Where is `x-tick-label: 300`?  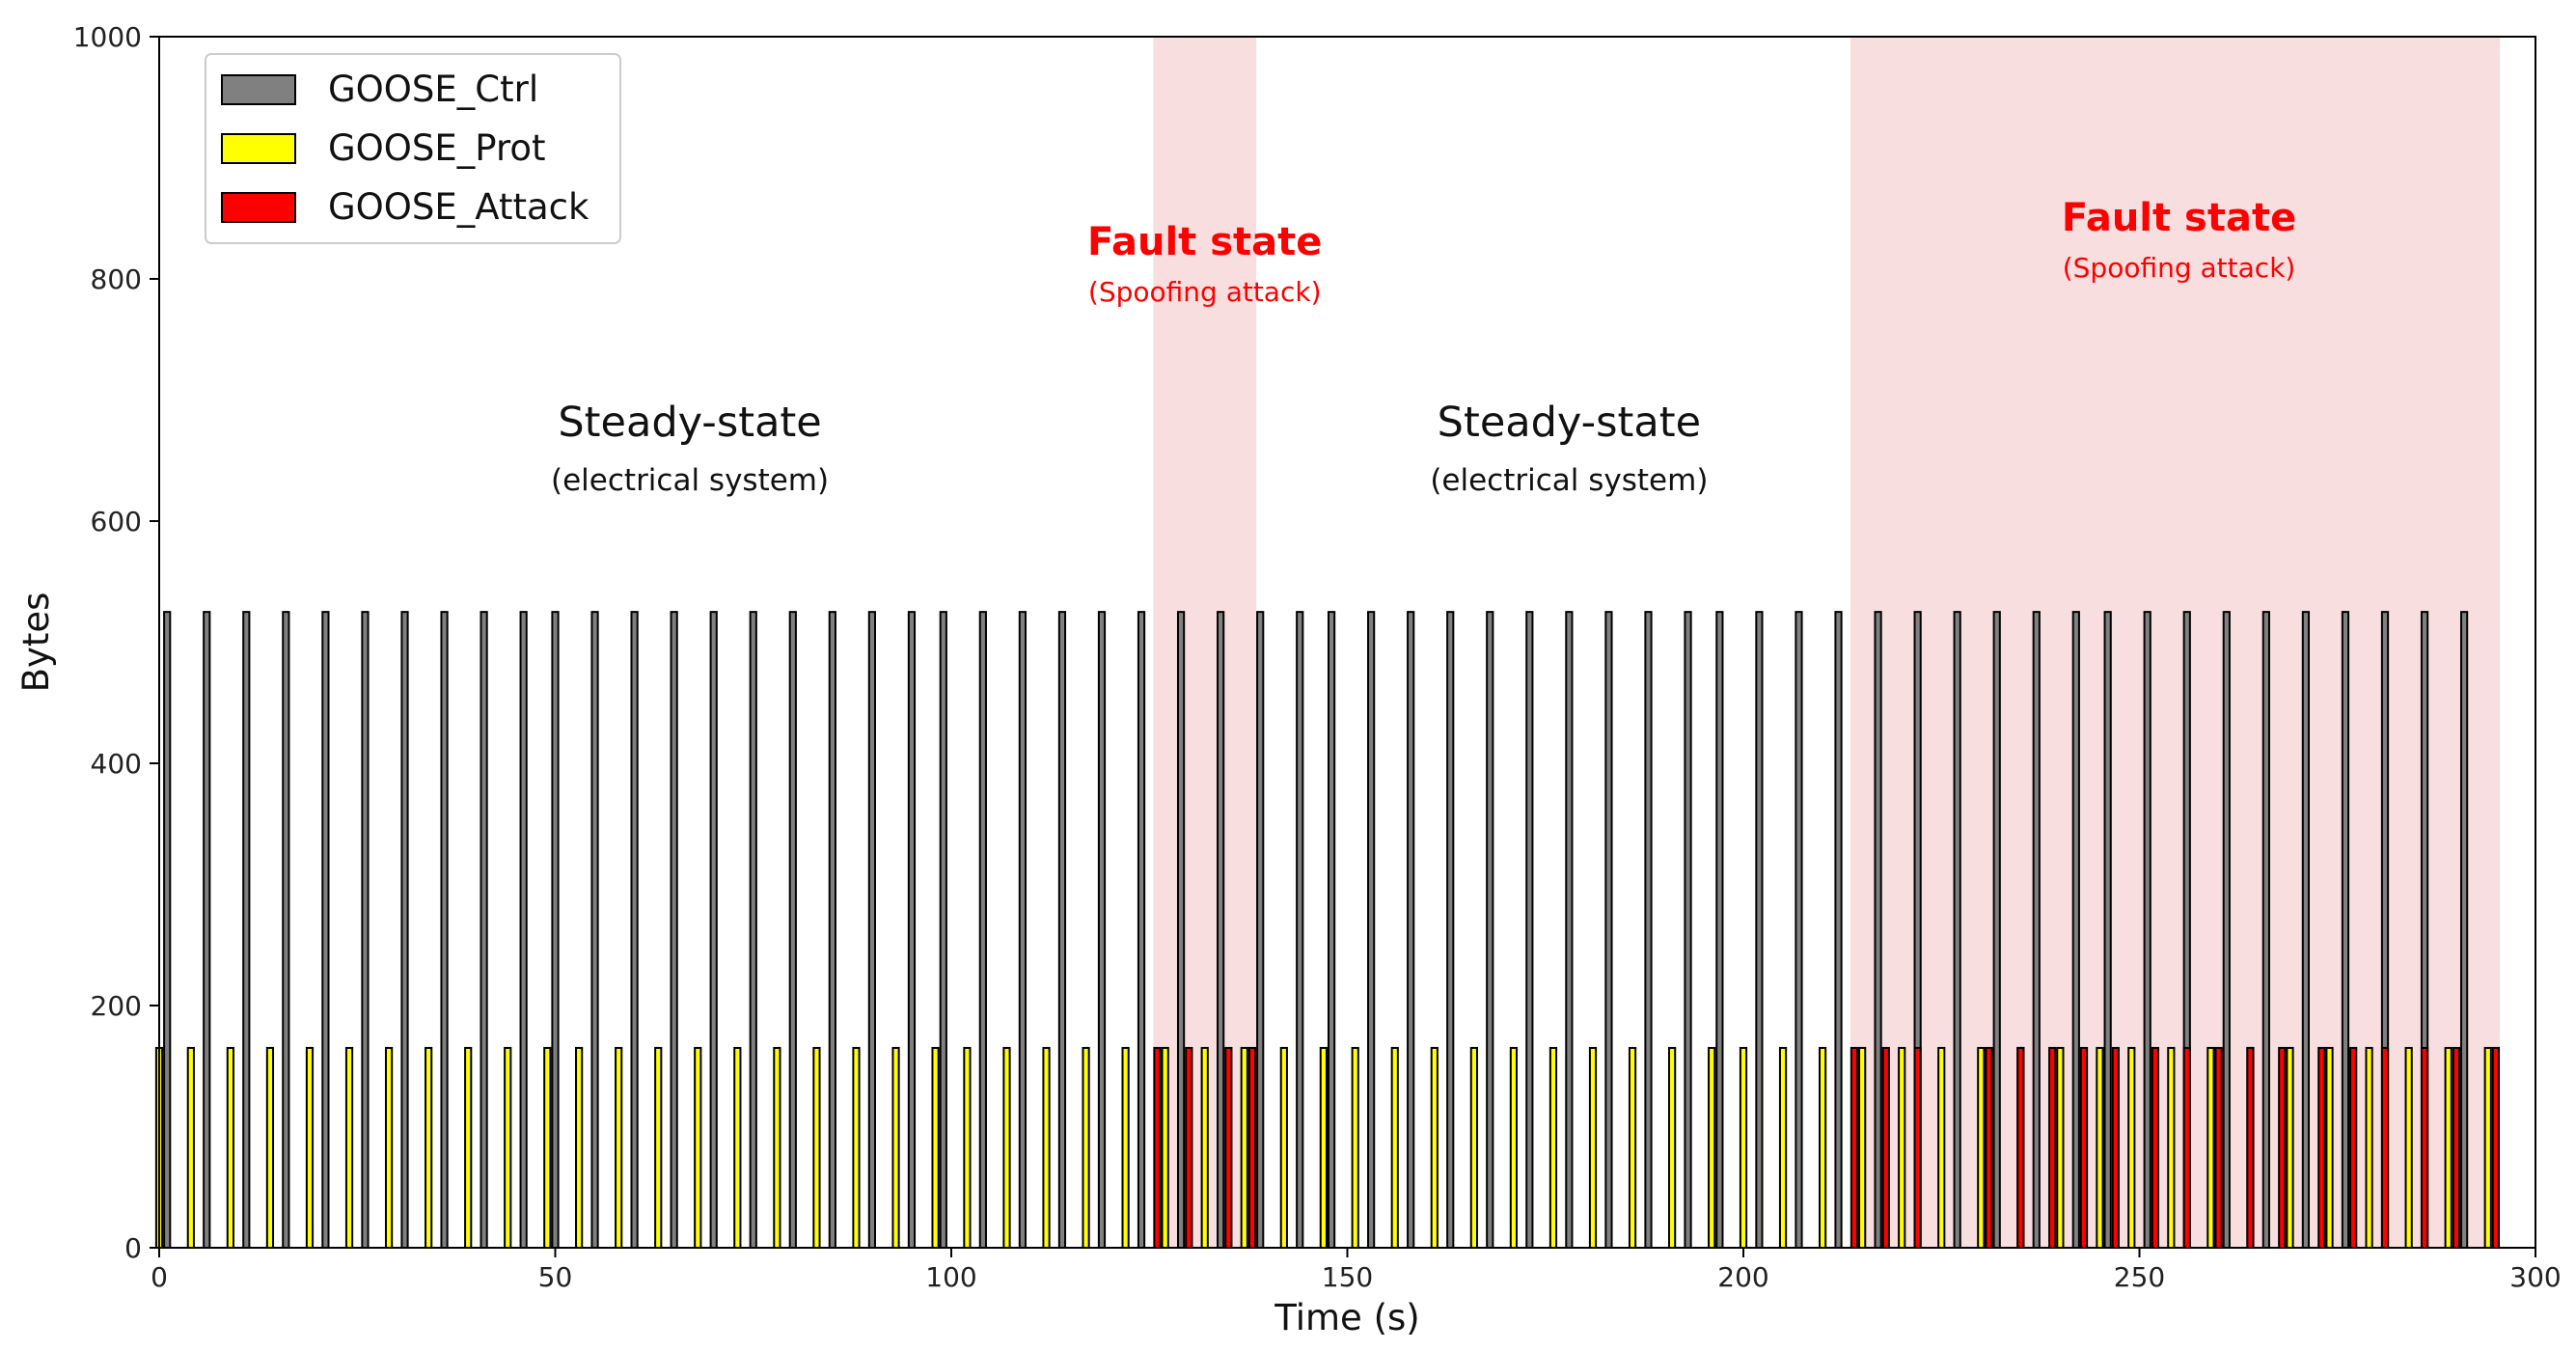
x-tick-label: 300 is located at coordinates (2535, 1277).